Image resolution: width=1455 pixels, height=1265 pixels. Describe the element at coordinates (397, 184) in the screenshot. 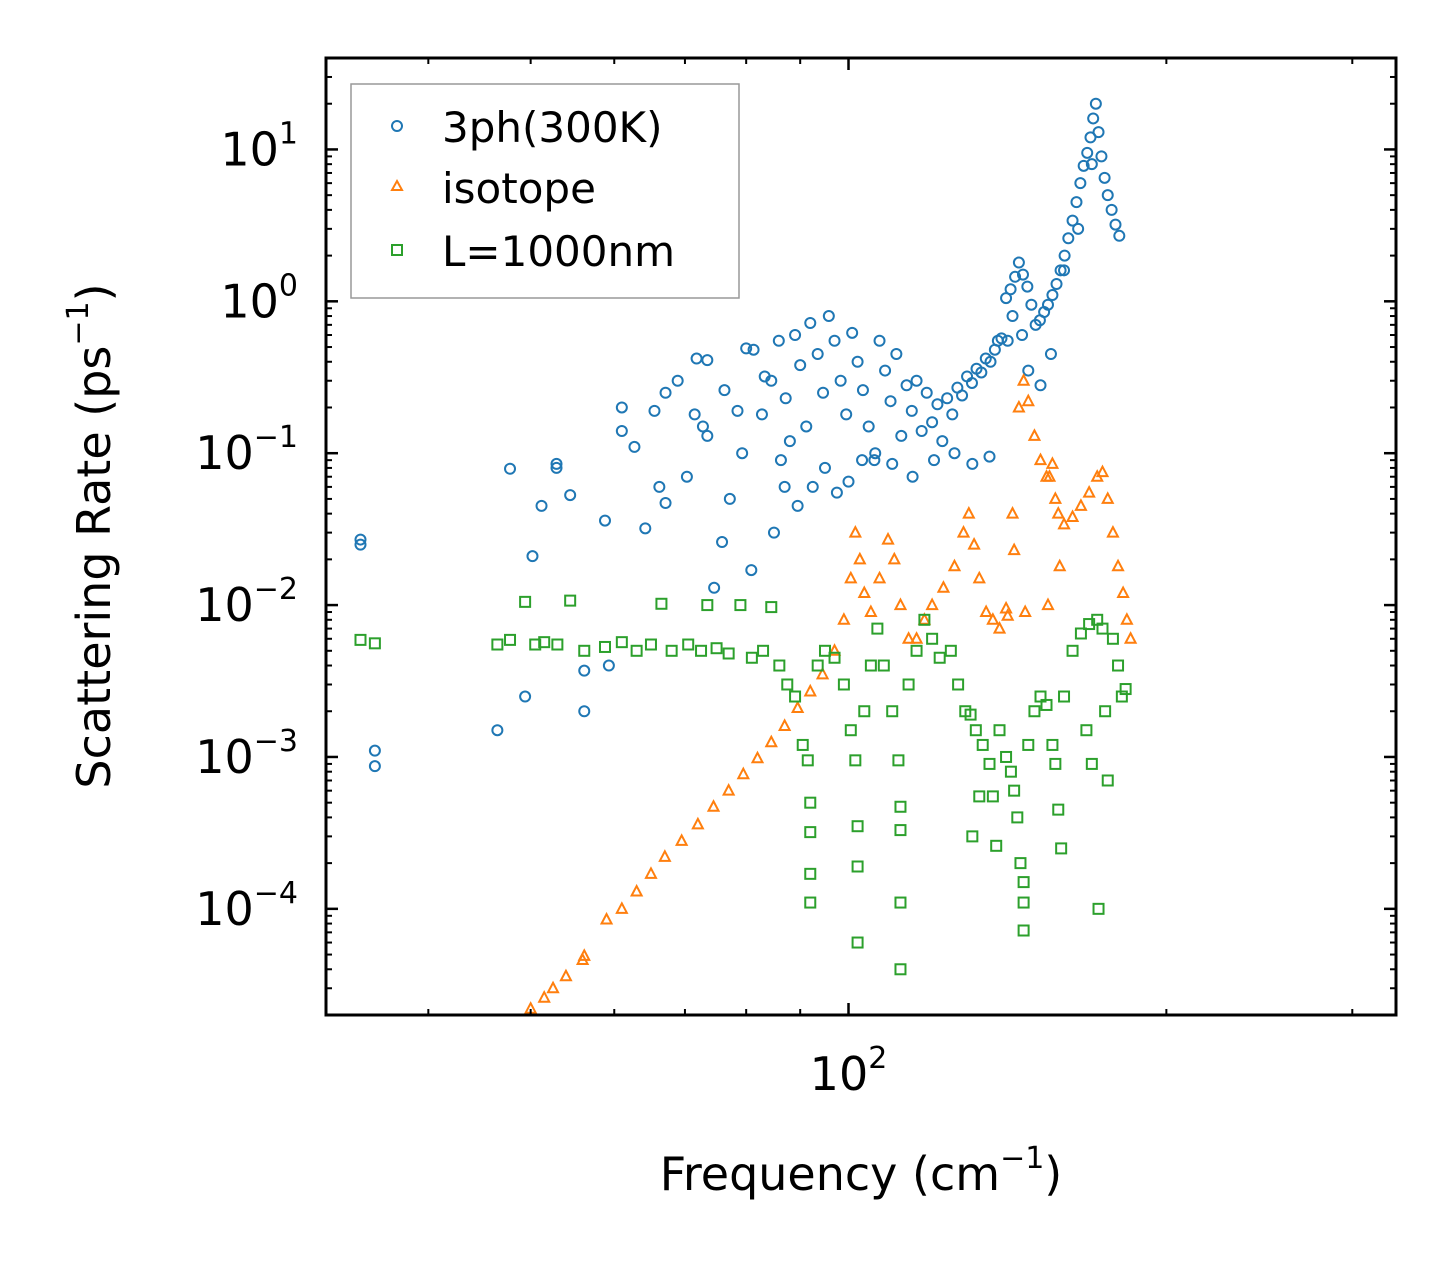

I see `legend-marker-isotope` at that location.